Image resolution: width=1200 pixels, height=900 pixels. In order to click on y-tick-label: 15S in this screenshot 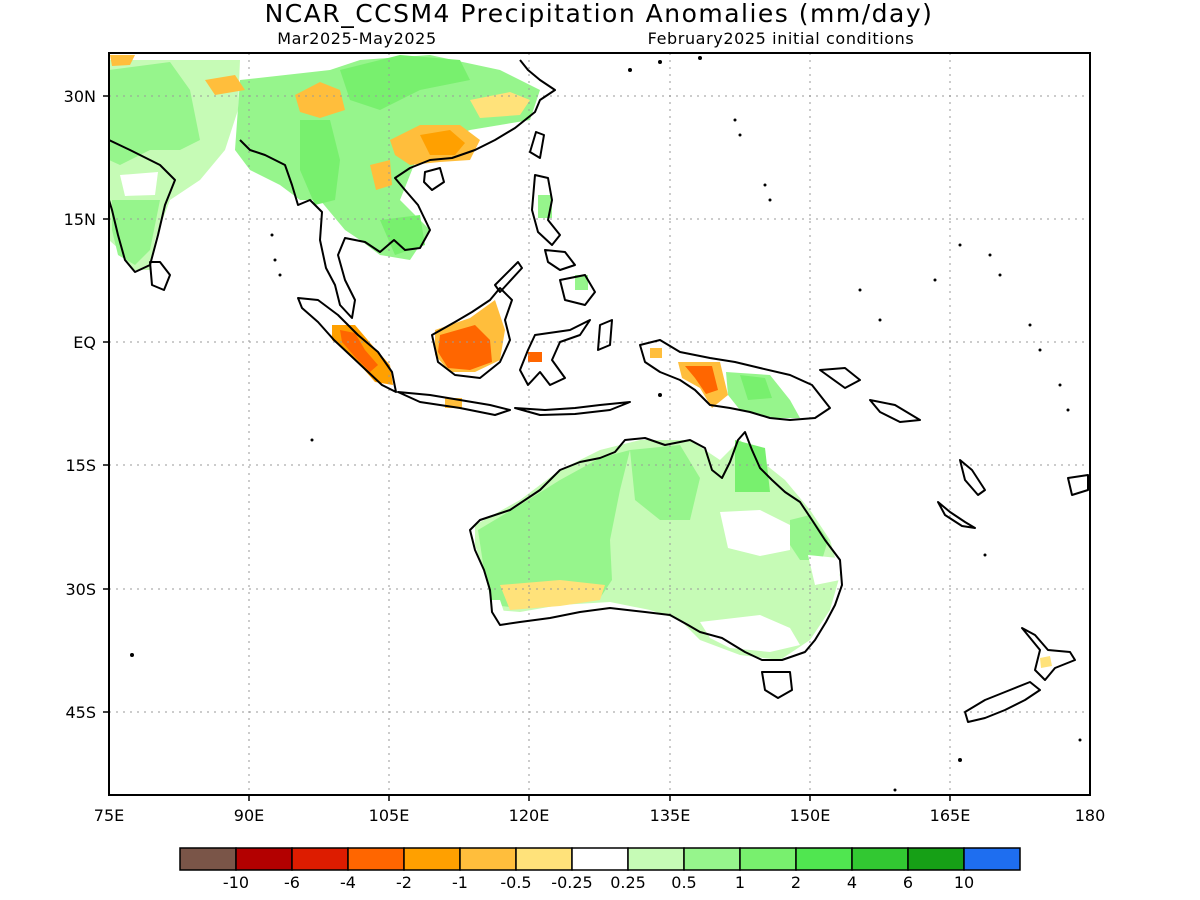, I will do `click(80, 465)`.